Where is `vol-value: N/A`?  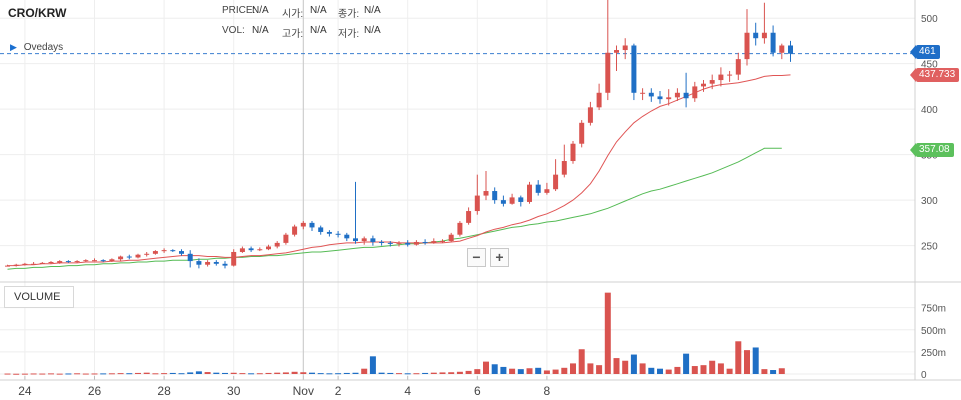
vol-value: N/A is located at coordinates (260, 30).